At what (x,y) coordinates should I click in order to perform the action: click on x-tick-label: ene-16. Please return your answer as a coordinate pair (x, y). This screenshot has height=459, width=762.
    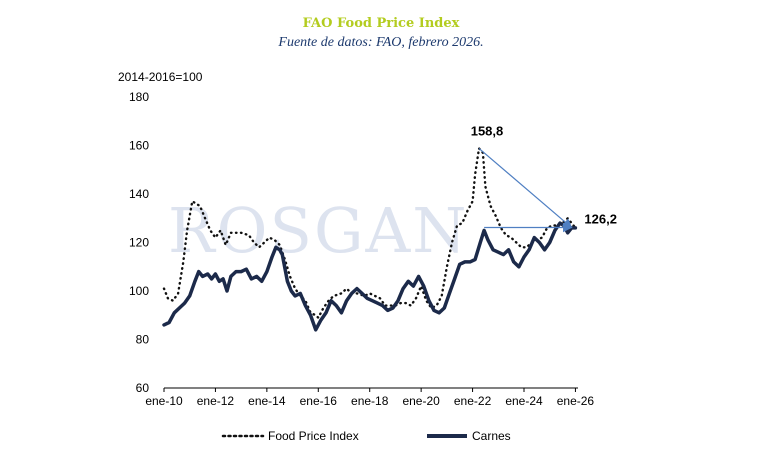
    Looking at the image, I should click on (319, 401).